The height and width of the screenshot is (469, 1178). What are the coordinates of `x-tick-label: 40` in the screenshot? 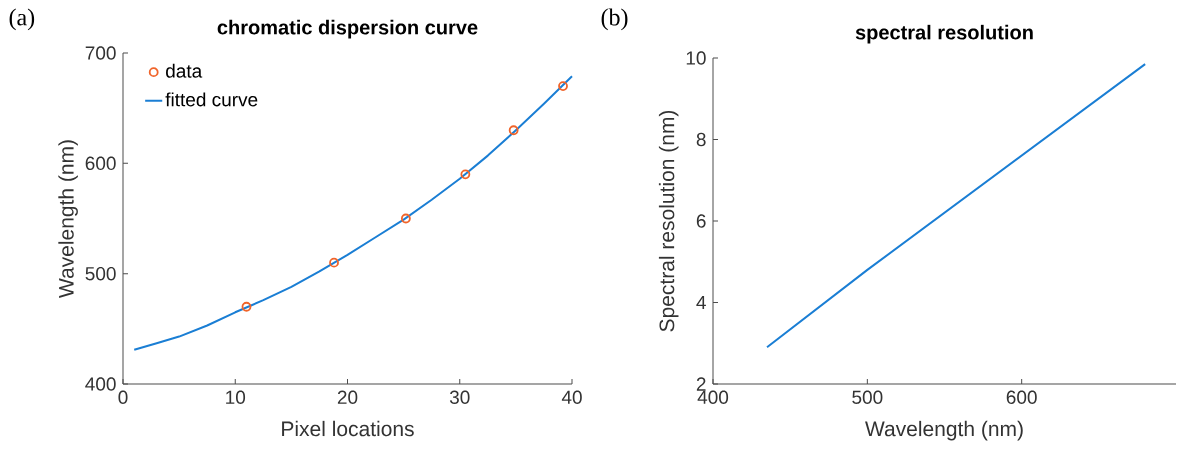 It's located at (571, 397).